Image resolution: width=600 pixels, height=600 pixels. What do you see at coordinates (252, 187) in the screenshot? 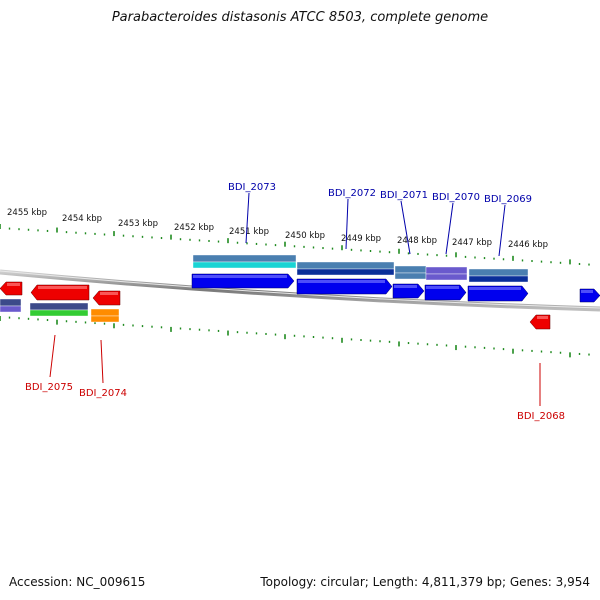
I see `gene-label-forward: BDI_2073` at bounding box center [252, 187].